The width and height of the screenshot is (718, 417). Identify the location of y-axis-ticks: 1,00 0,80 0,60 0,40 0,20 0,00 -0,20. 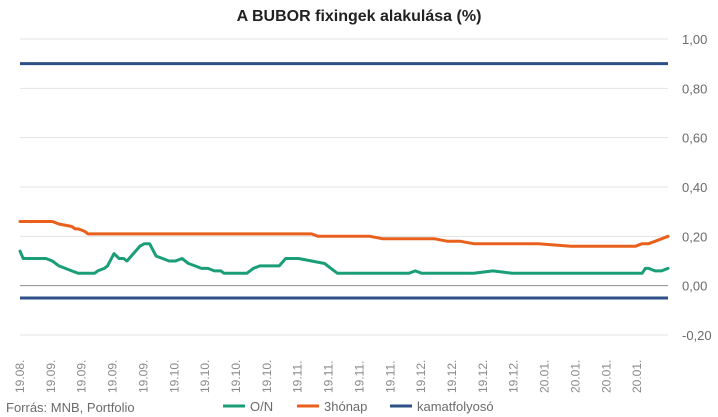
(697, 187).